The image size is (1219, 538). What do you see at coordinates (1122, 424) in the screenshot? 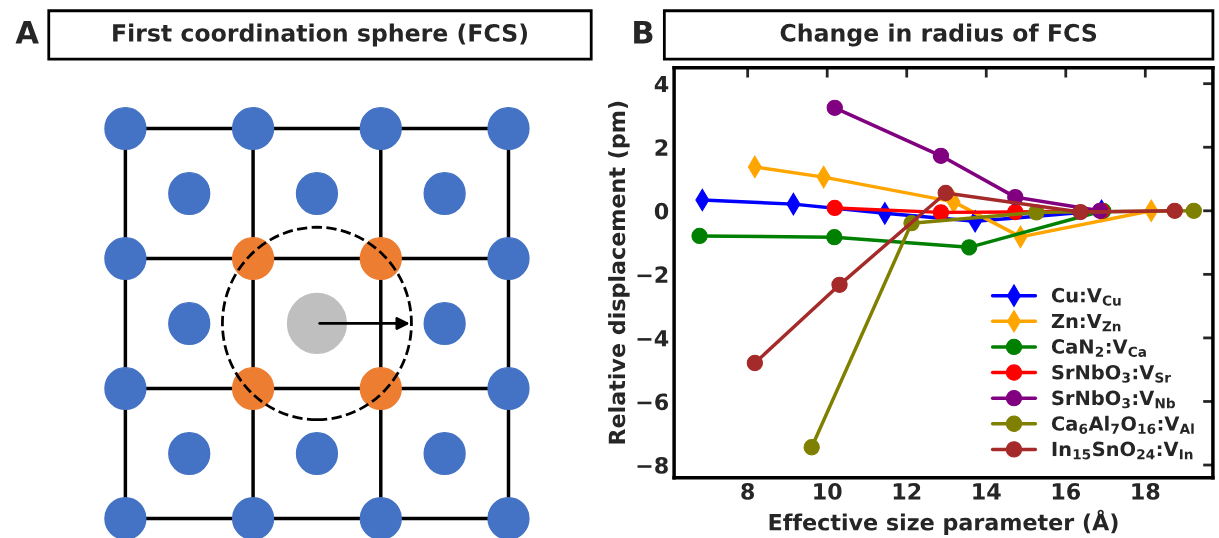
I see `legend-label: Ca$_{6}$Al$_{7}$O$_{16}$:V$_{Al}$` at bounding box center [1122, 424].